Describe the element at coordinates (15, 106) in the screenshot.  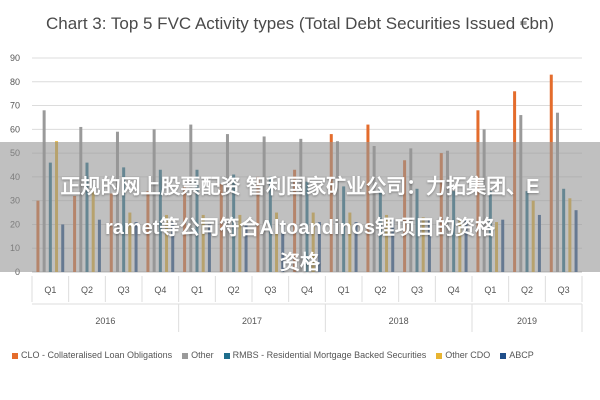
I see `y-tick-label: 70` at that location.